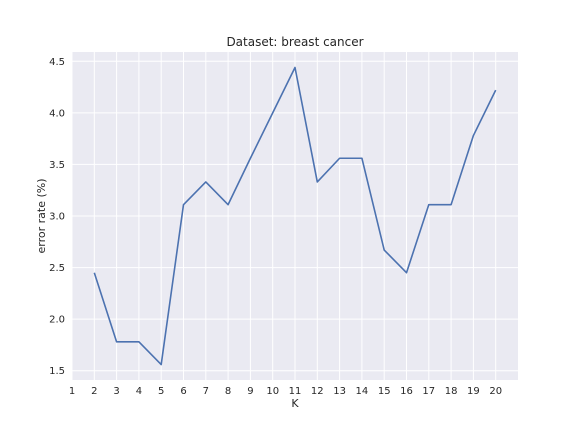 This screenshot has height=432, width=576. Describe the element at coordinates (139, 391) in the screenshot. I see `x-tick-label: 4` at that location.